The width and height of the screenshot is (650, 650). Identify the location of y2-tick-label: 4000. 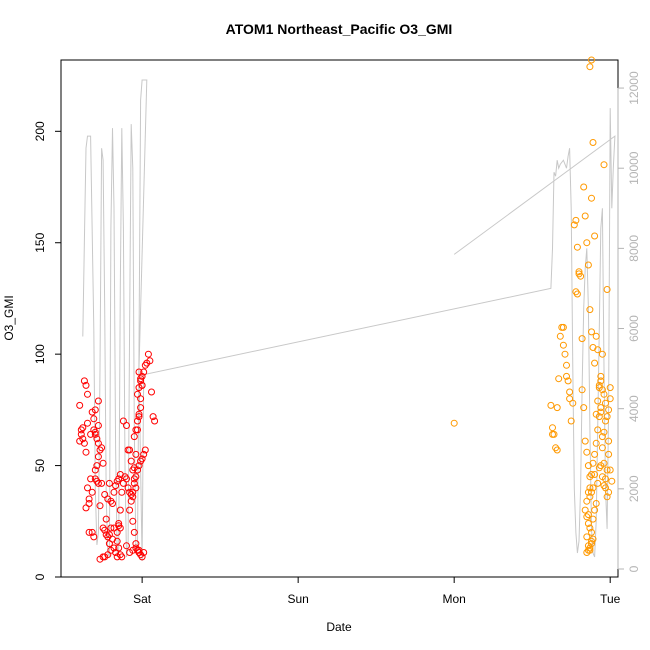
(634, 408).